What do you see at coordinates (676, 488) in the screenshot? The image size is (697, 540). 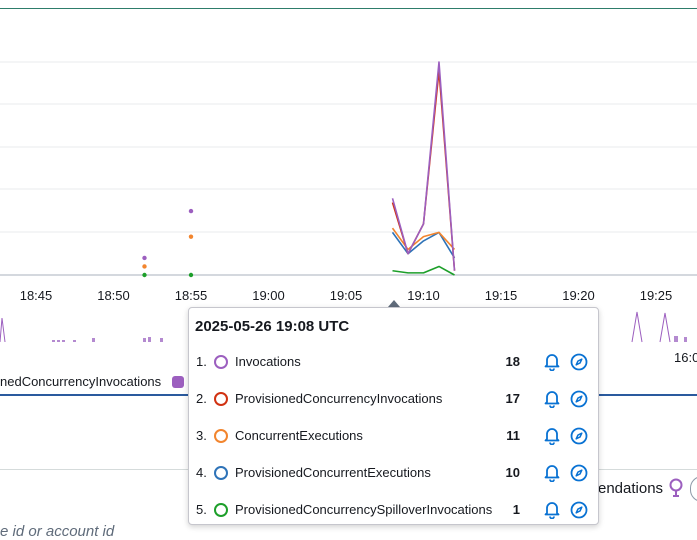 I see `lightbulb-icon` at bounding box center [676, 488].